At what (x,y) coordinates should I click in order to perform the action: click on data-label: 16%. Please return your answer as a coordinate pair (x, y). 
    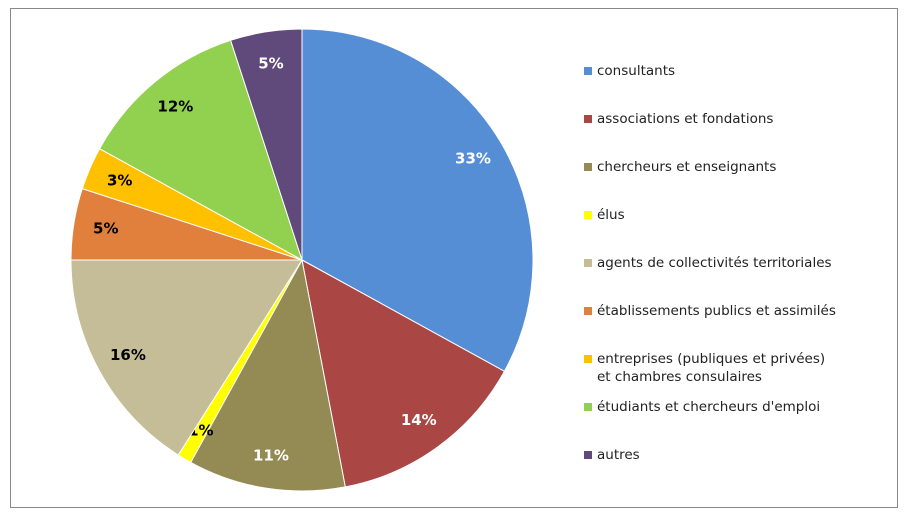
    Looking at the image, I should click on (128, 355).